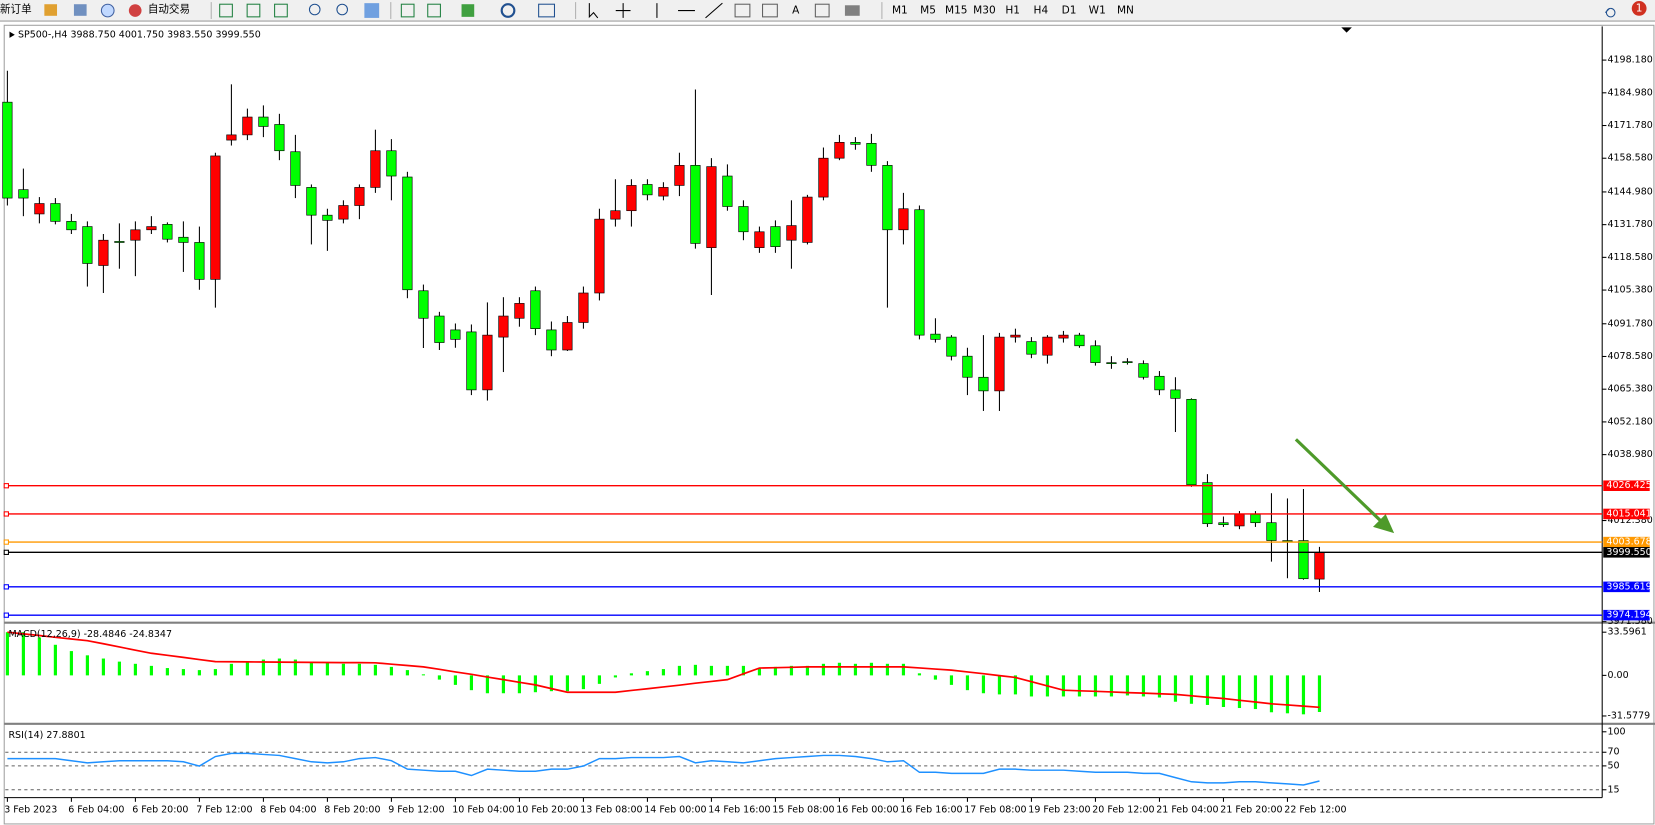 The image size is (1655, 825). I want to click on label-tool, so click(822, 10).